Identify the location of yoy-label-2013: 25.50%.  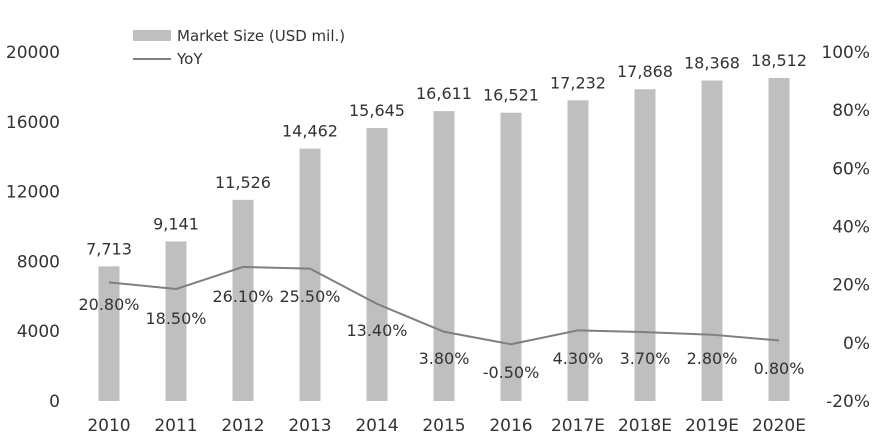
(309, 296).